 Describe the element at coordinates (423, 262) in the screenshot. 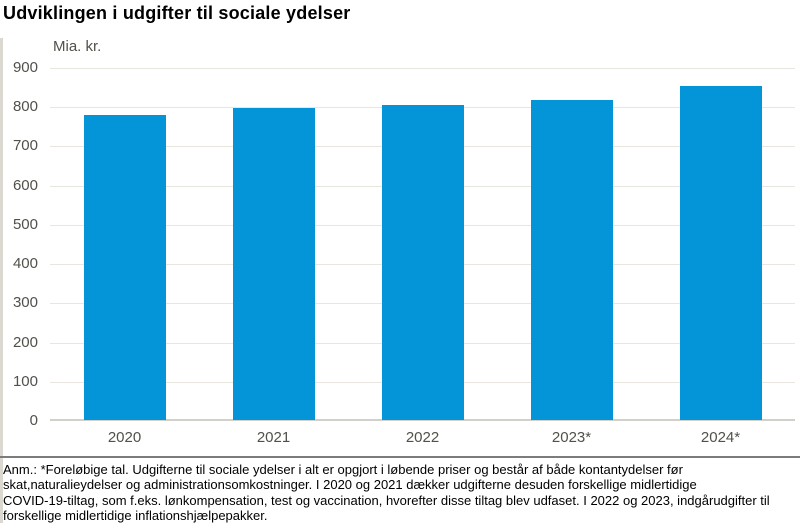

I see `bar-2022` at that location.